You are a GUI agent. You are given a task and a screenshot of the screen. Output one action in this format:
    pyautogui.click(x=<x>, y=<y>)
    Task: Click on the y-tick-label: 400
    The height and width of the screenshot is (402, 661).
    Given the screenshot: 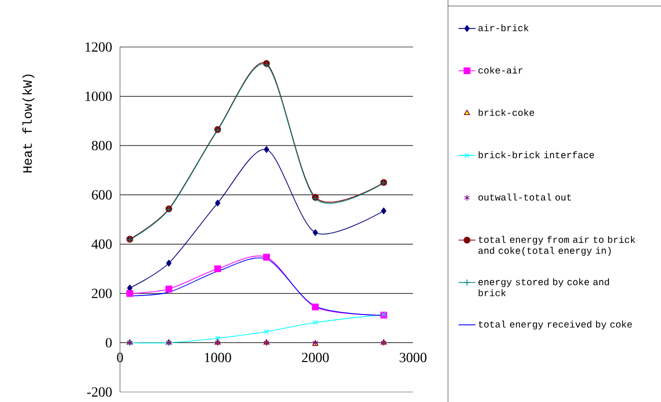 What is the action you would take?
    pyautogui.click(x=102, y=244)
    